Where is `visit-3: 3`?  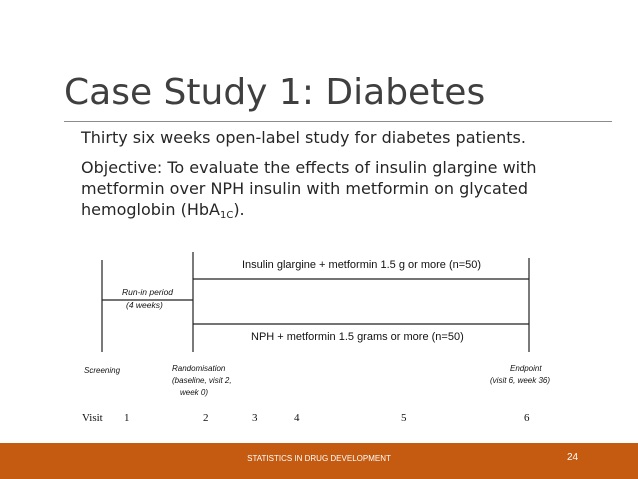
visit-3: 3 is located at coordinates (255, 418).